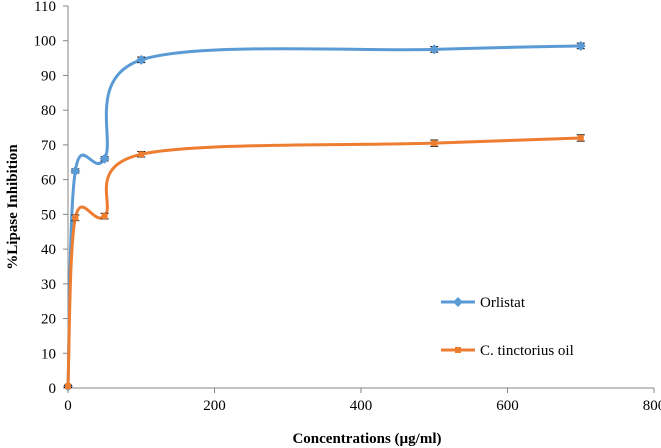 This screenshot has height=448, width=661. Describe the element at coordinates (53, 389) in the screenshot. I see `y-tick-label: 0` at that location.